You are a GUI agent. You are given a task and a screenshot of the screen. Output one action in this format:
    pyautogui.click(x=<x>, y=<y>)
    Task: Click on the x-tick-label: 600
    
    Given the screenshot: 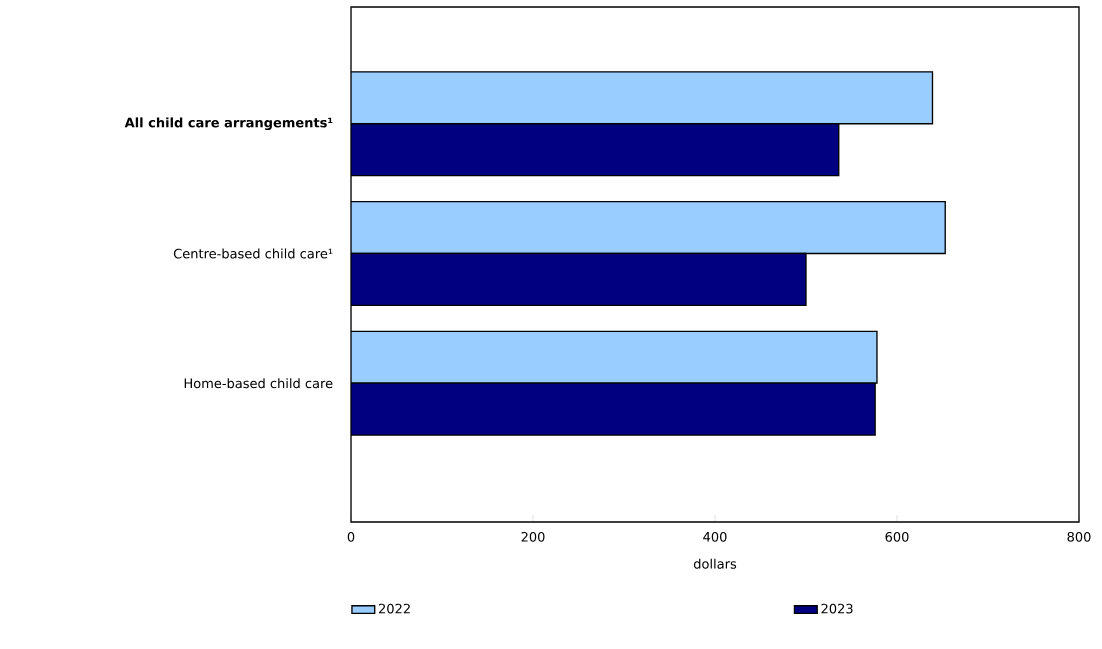 What is the action you would take?
    pyautogui.click(x=897, y=536)
    